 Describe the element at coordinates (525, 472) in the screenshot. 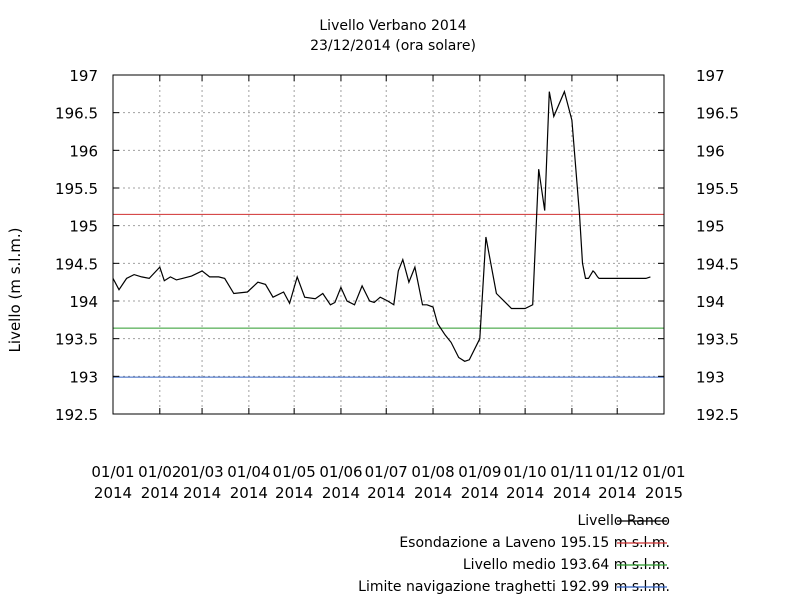

I see `x-tick-label: 01/10` at that location.